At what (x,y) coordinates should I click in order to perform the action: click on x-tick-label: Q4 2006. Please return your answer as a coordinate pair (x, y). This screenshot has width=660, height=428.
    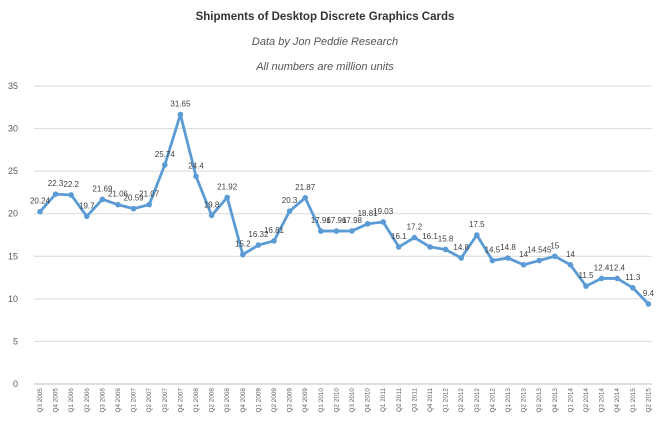
    Looking at the image, I should click on (118, 400).